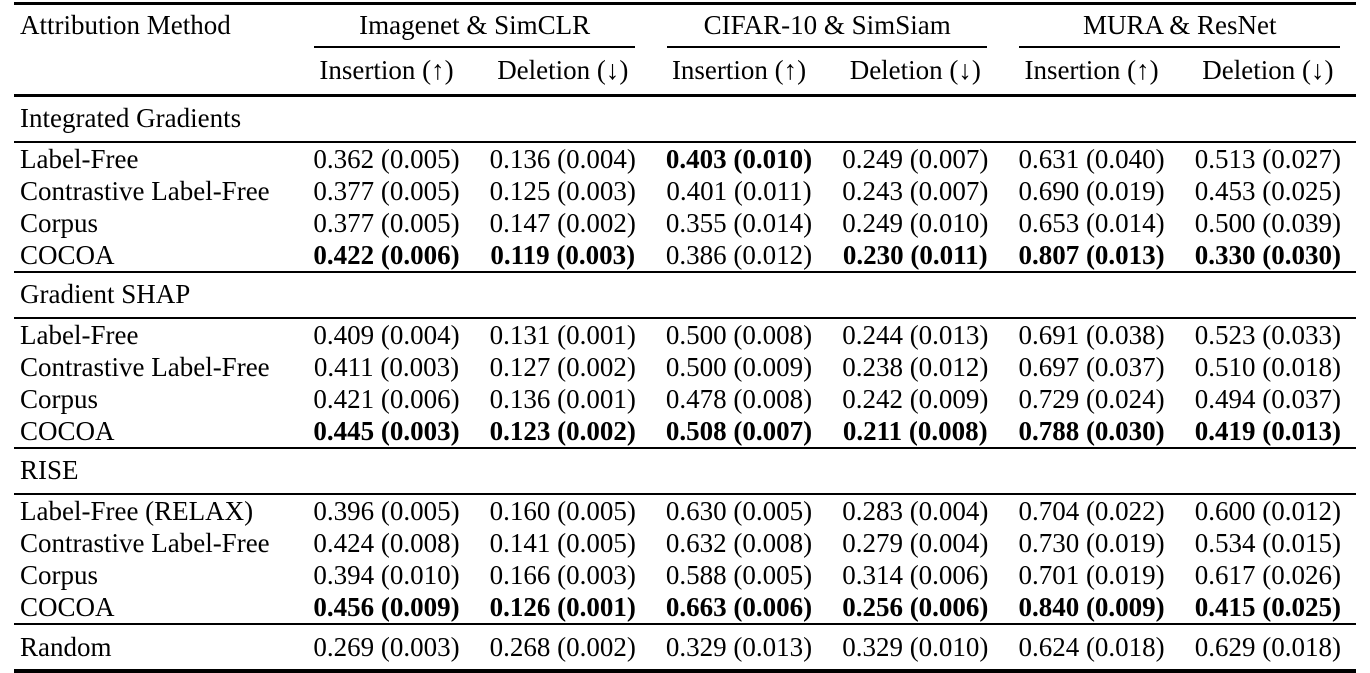  What do you see at coordinates (562, 510) in the screenshot?
I see `value-cell: 0.160 (0.005)` at bounding box center [562, 510].